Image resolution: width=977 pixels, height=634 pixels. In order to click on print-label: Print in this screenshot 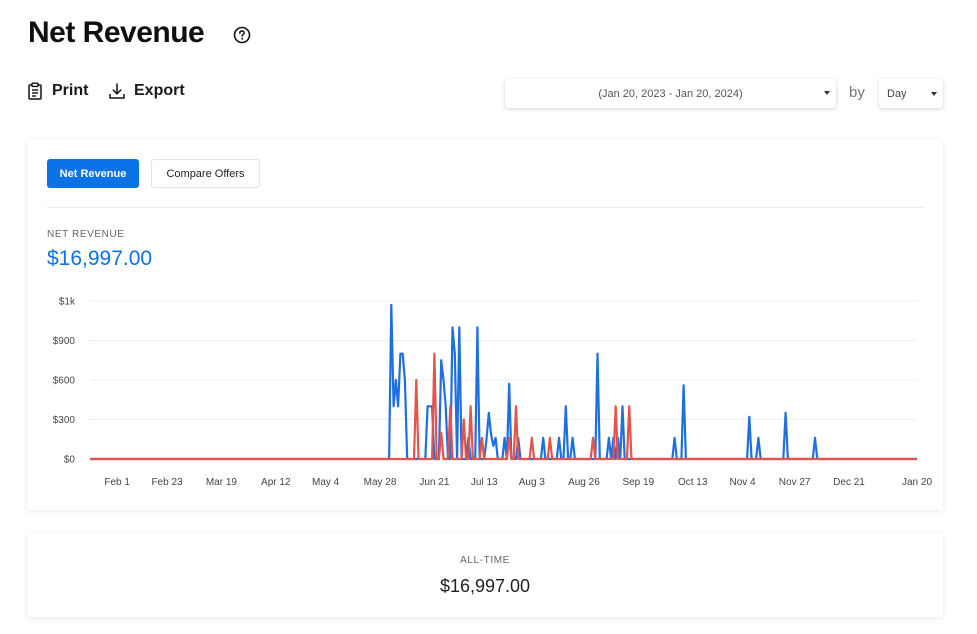, I will do `click(70, 90)`.